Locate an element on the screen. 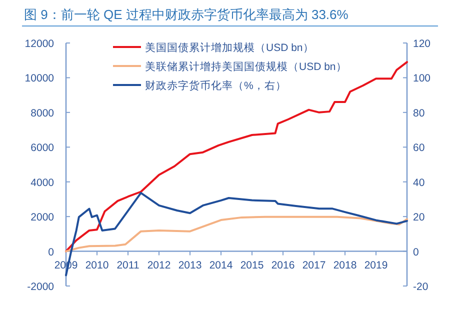 Image resolution: width=457 pixels, height=320 pixels. x-tick-label: 2017 is located at coordinates (314, 265).